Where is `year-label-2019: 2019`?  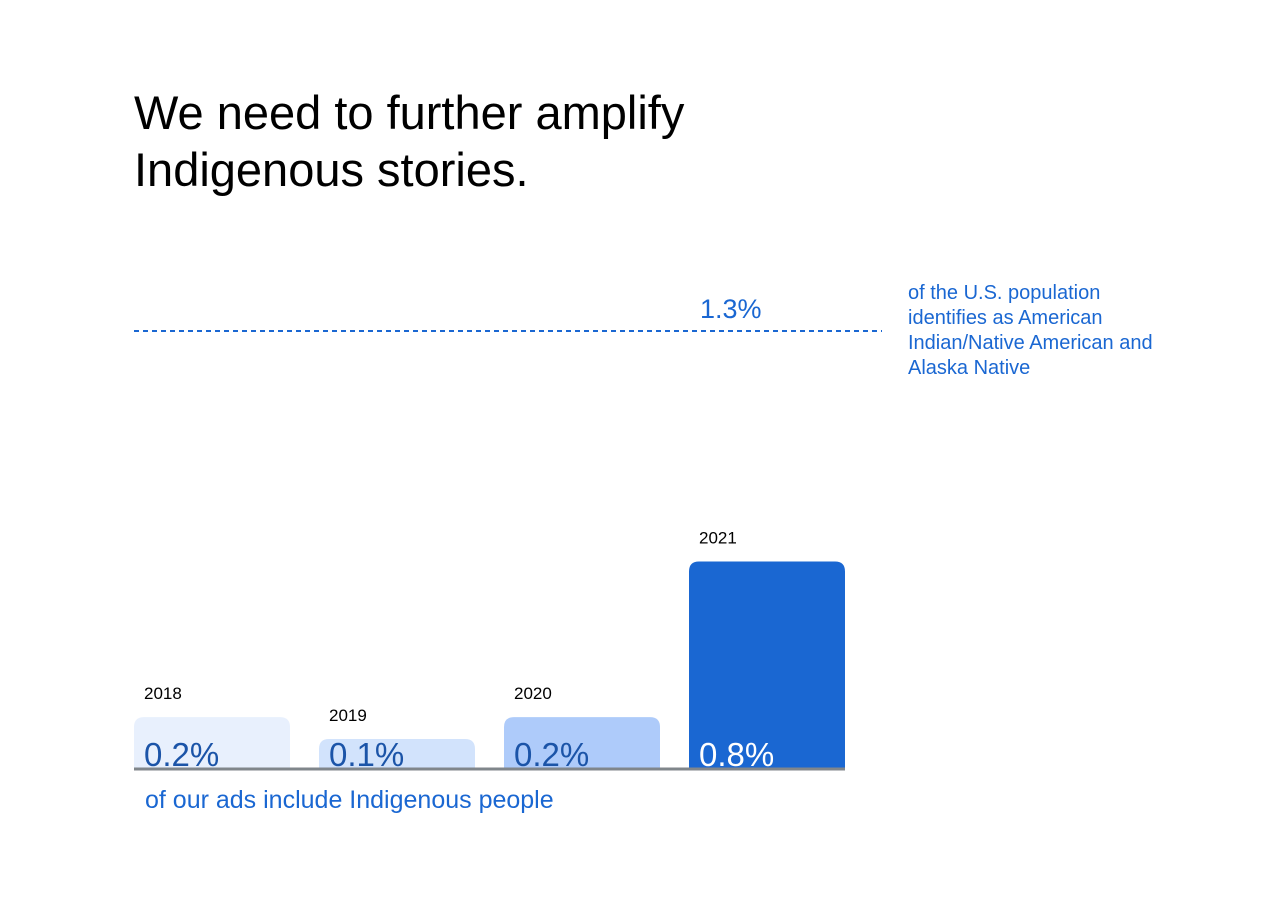
year-label-2019: 2019 is located at coordinates (348, 715).